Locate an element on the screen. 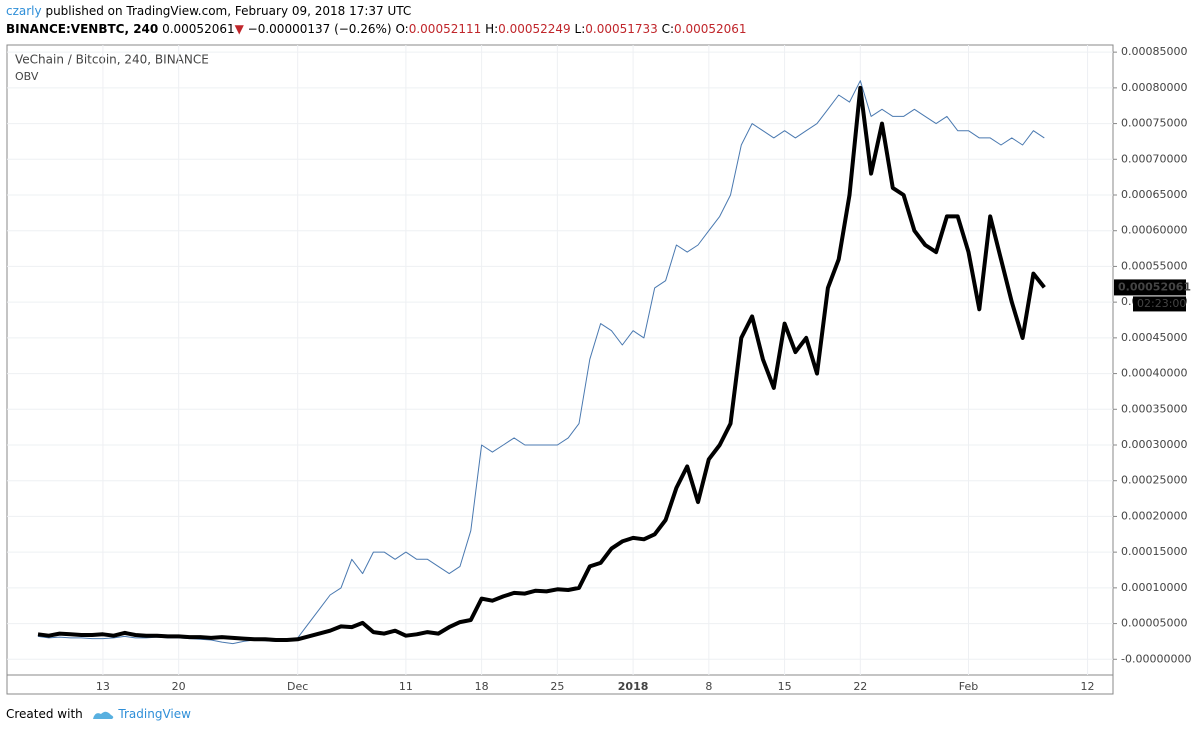 The width and height of the screenshot is (1194, 732). brand: TradingView is located at coordinates (154, 714).